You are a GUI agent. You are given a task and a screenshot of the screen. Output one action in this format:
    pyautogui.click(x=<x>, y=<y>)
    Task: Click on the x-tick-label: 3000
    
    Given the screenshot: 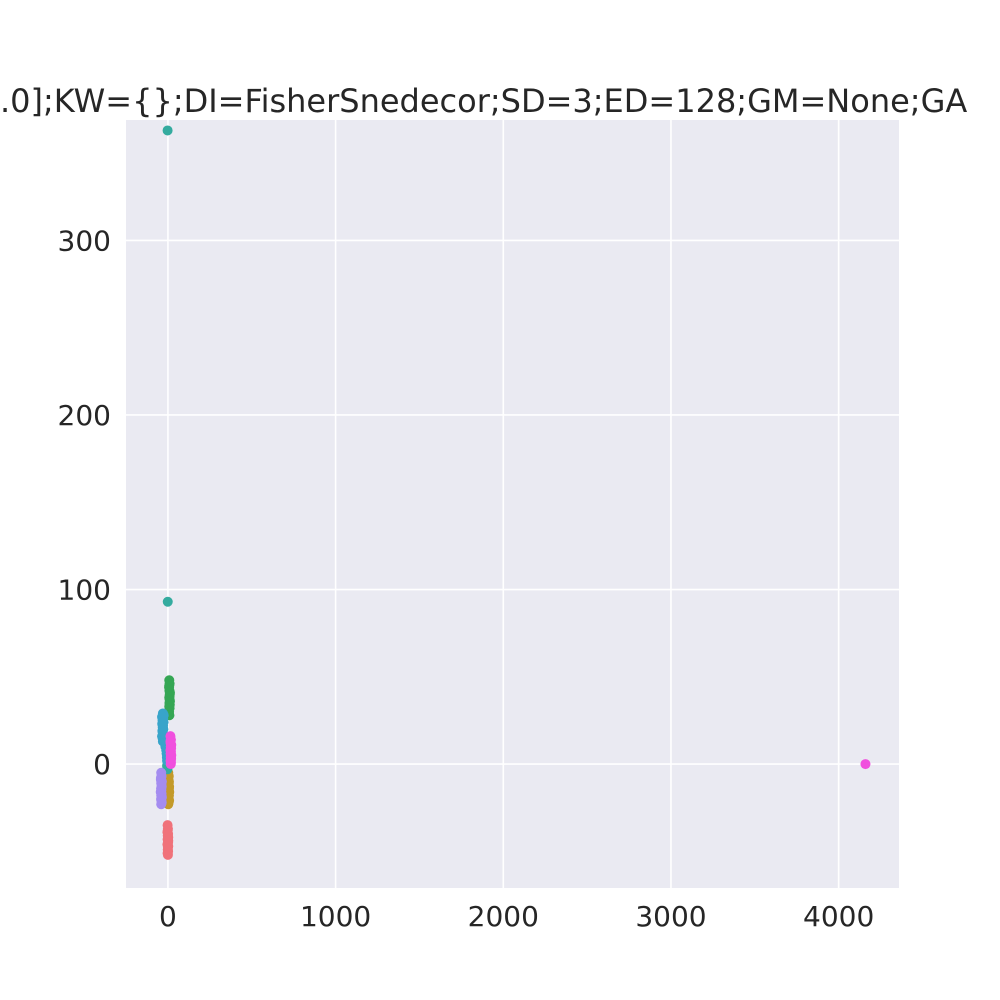 What is the action you would take?
    pyautogui.click(x=670, y=916)
    